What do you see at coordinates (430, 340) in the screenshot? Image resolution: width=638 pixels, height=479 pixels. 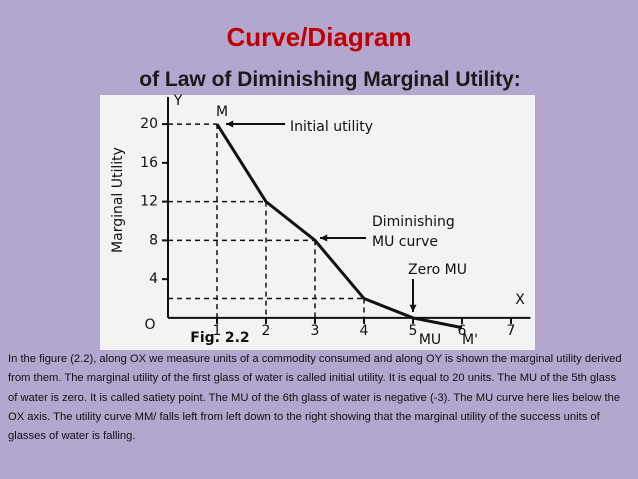 I see `annotation: MU` at bounding box center [430, 340].